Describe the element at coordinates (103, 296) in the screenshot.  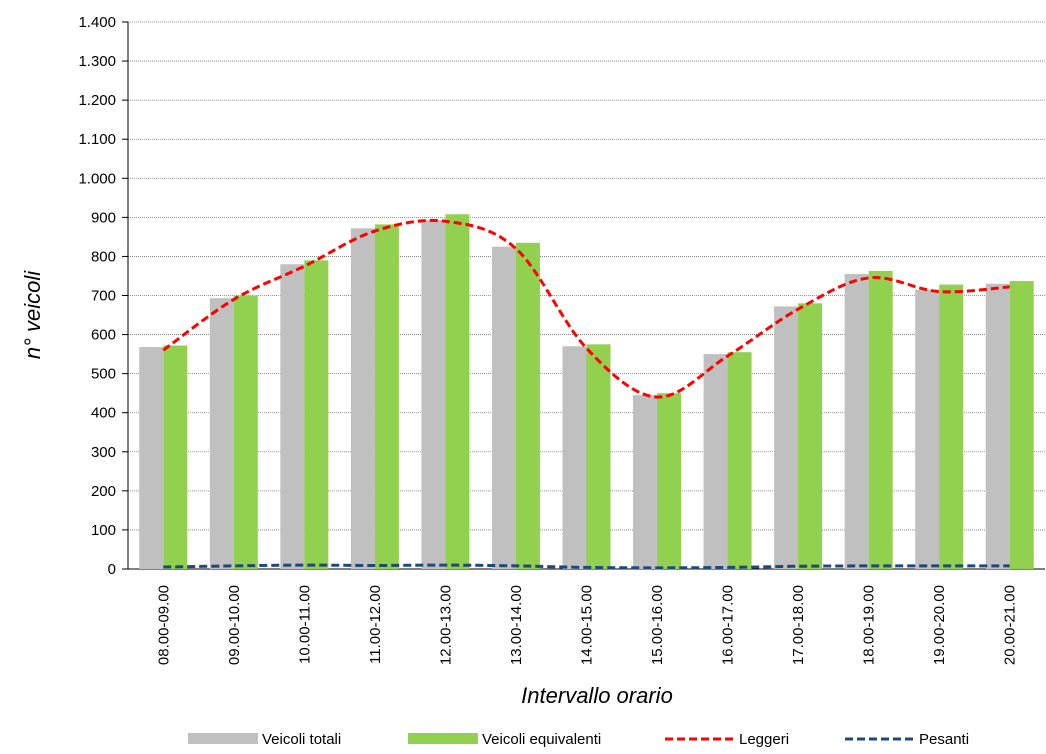
I see `y-tick-label: 700` at that location.